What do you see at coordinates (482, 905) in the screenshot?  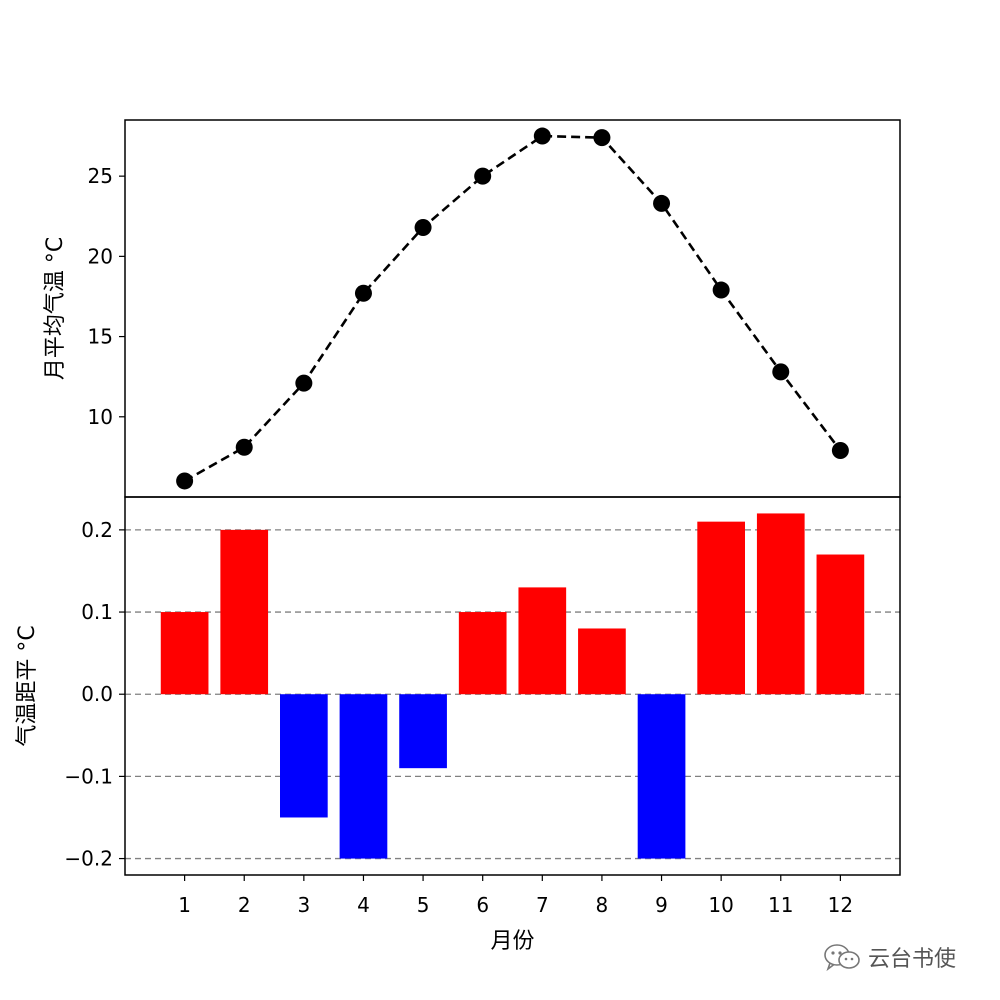 I see `x-tick-label: 6` at bounding box center [482, 905].